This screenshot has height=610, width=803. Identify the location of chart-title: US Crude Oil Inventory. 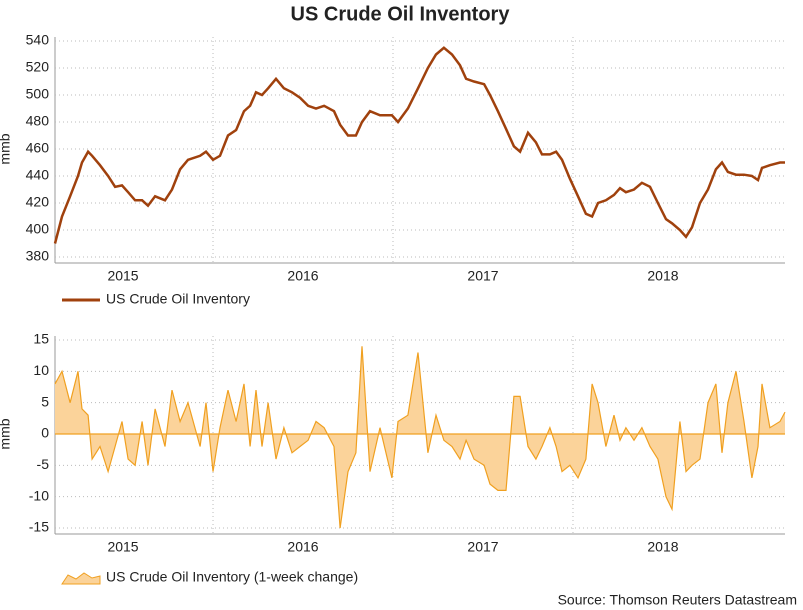
(401, 14).